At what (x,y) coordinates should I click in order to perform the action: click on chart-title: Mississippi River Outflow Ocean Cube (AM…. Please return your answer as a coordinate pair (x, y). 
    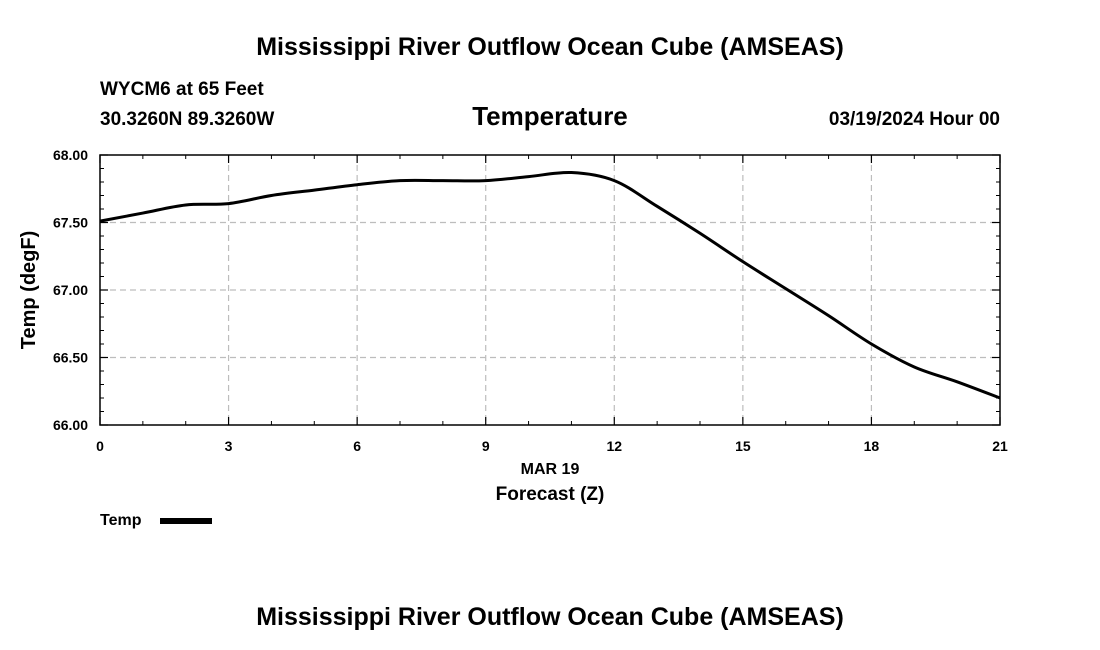
    Looking at the image, I should click on (550, 47).